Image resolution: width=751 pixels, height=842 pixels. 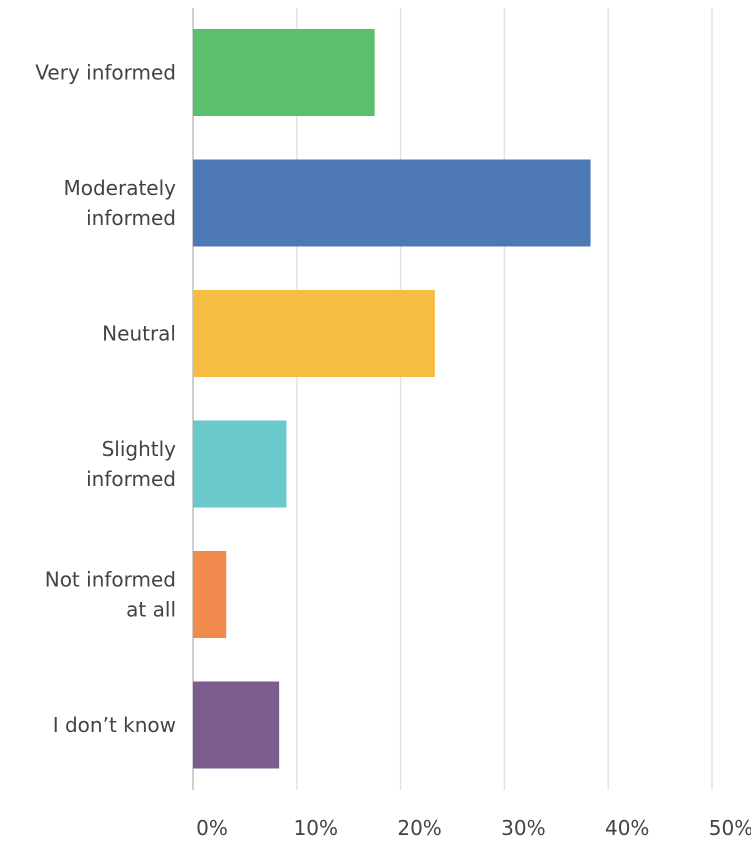 I want to click on category-label-line: Neutral, so click(x=139, y=334).